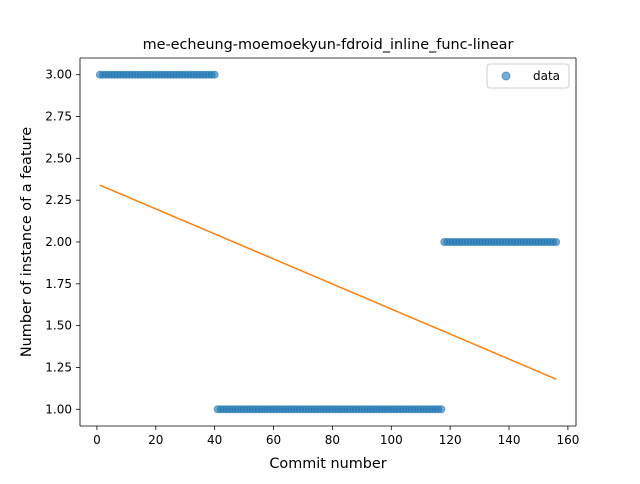 This screenshot has height=484, width=640. Describe the element at coordinates (58, 409) in the screenshot. I see `y-tick-label: 1.00` at that location.